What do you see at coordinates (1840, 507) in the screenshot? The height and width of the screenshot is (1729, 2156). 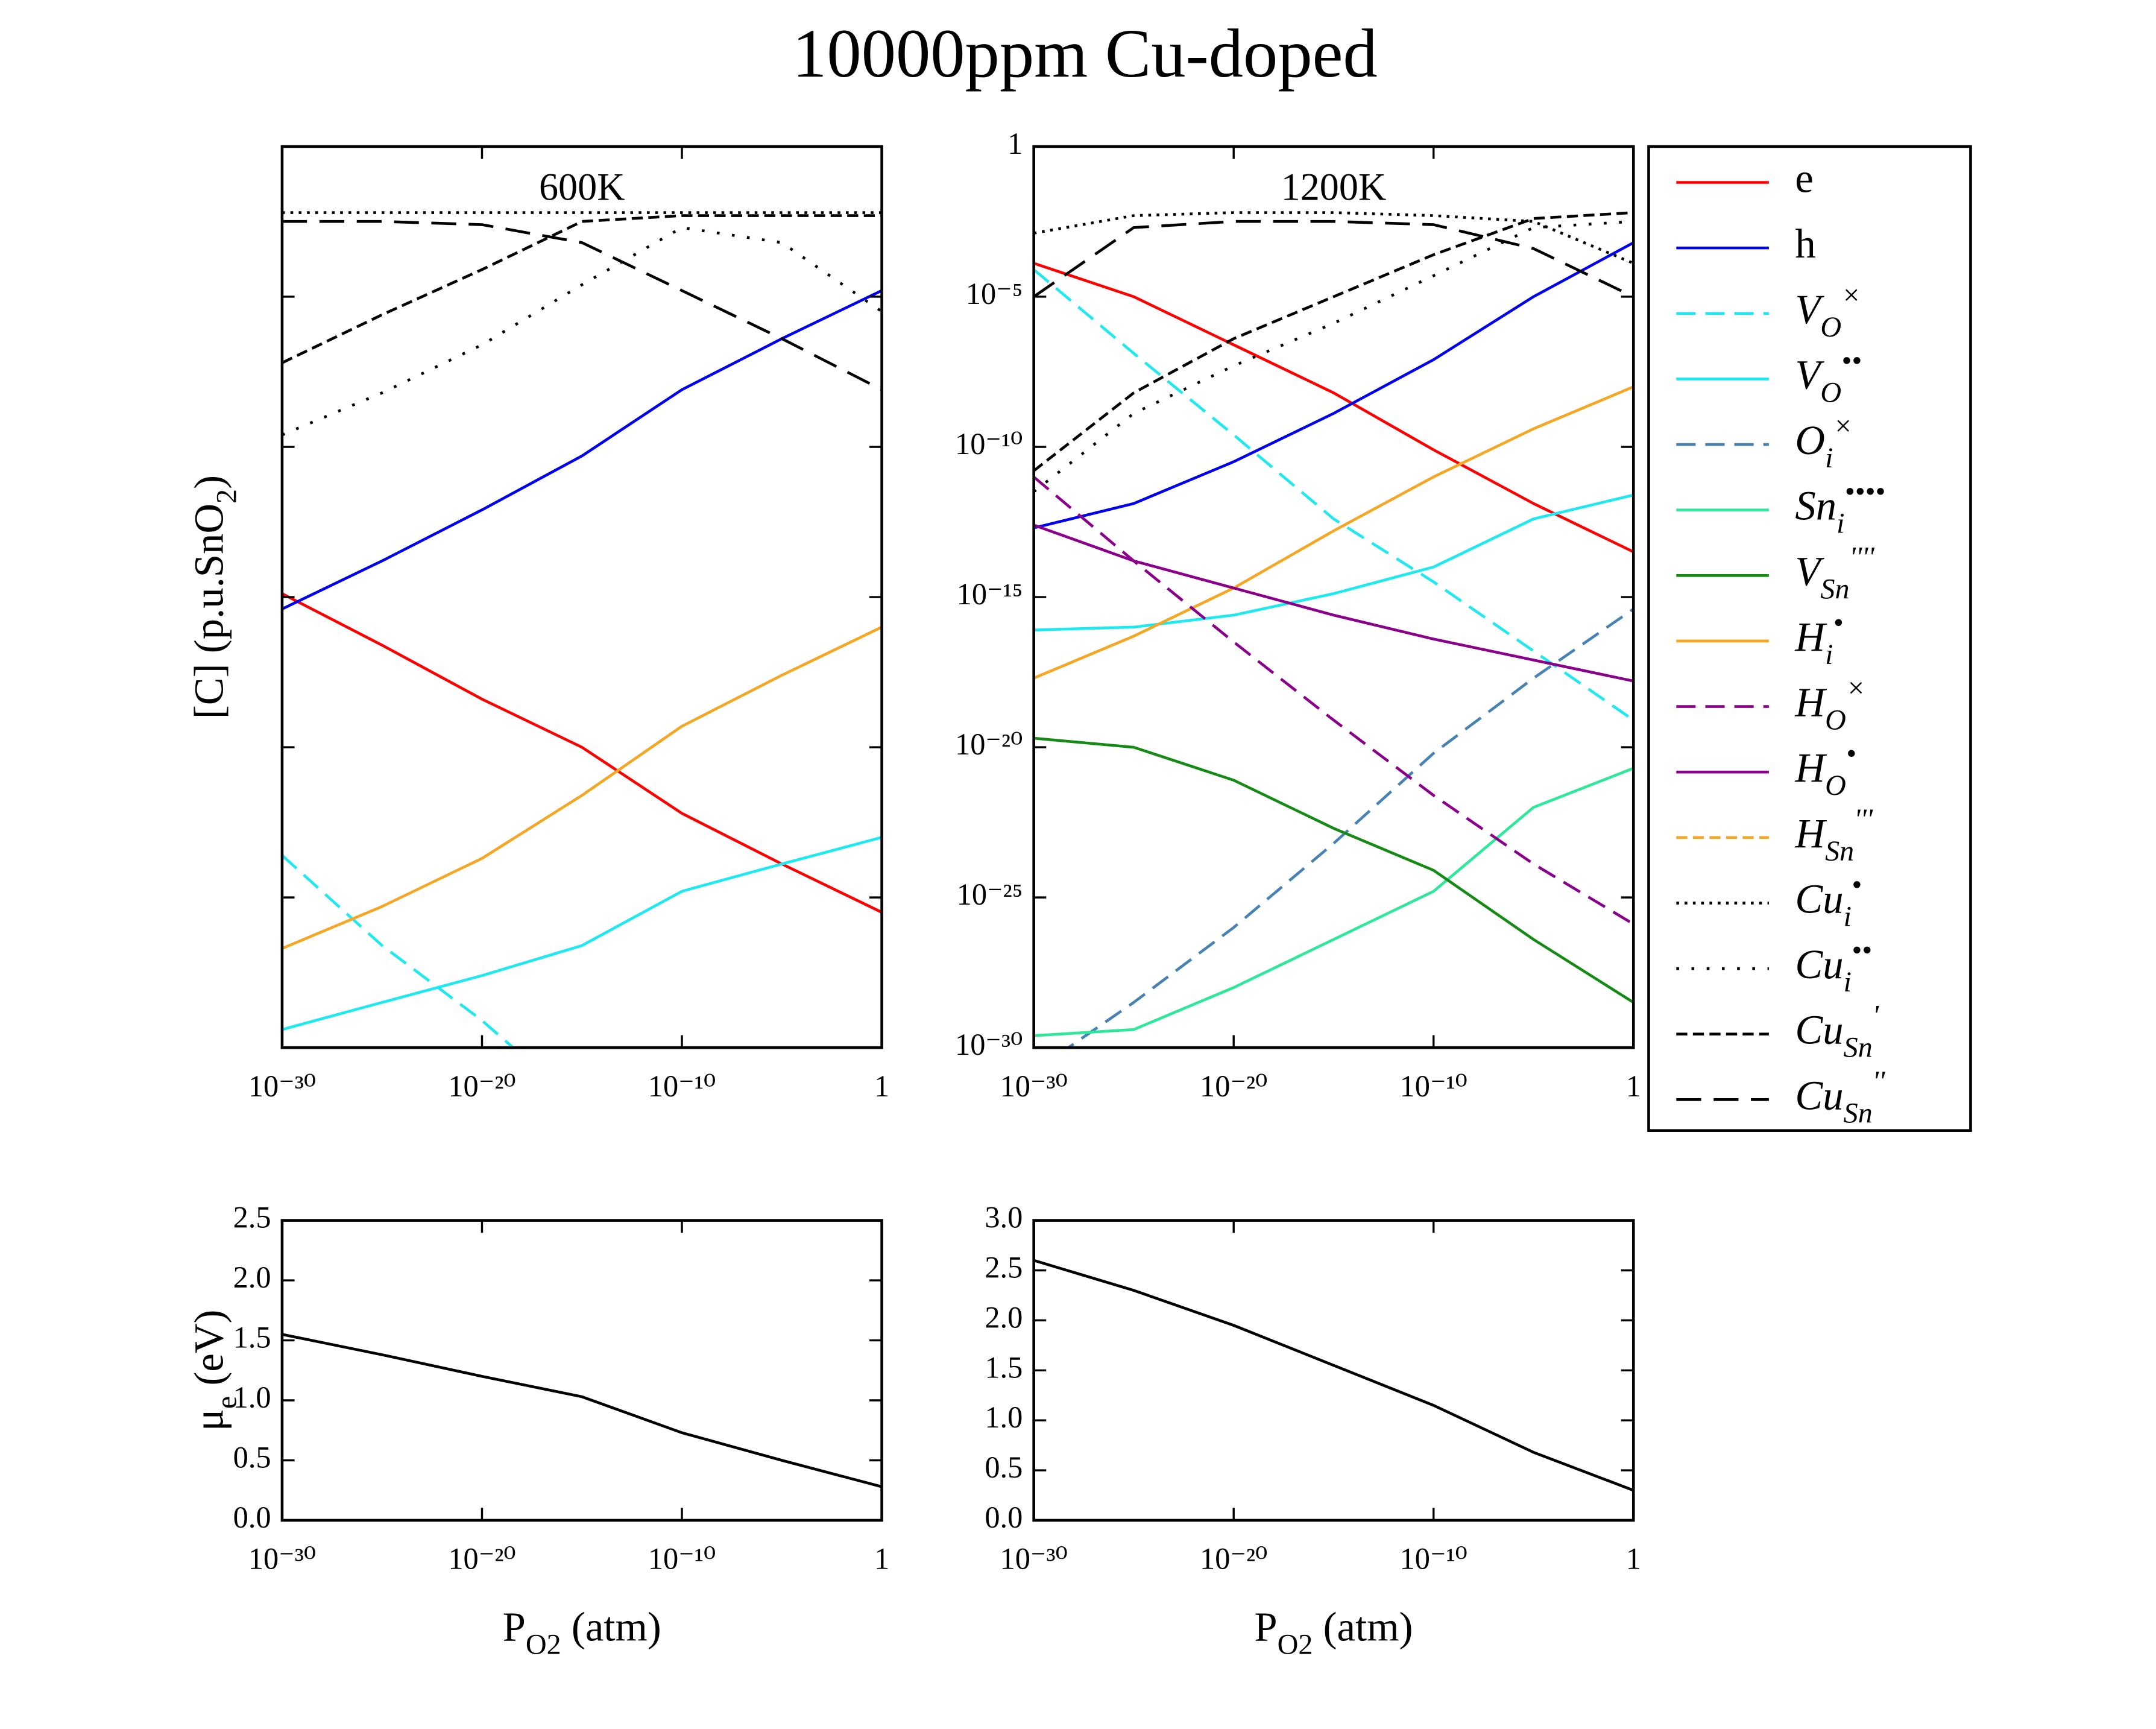 I see `legend-label: Sni••••` at bounding box center [1840, 507].